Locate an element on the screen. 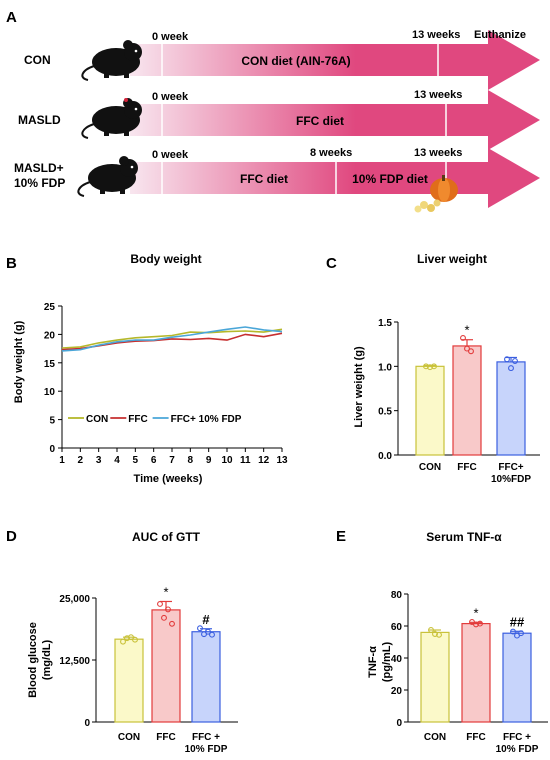 Image resolution: width=550 pixels, height=760 pixels. y-axis-label: Liver weight (g) is located at coordinates (359, 387).